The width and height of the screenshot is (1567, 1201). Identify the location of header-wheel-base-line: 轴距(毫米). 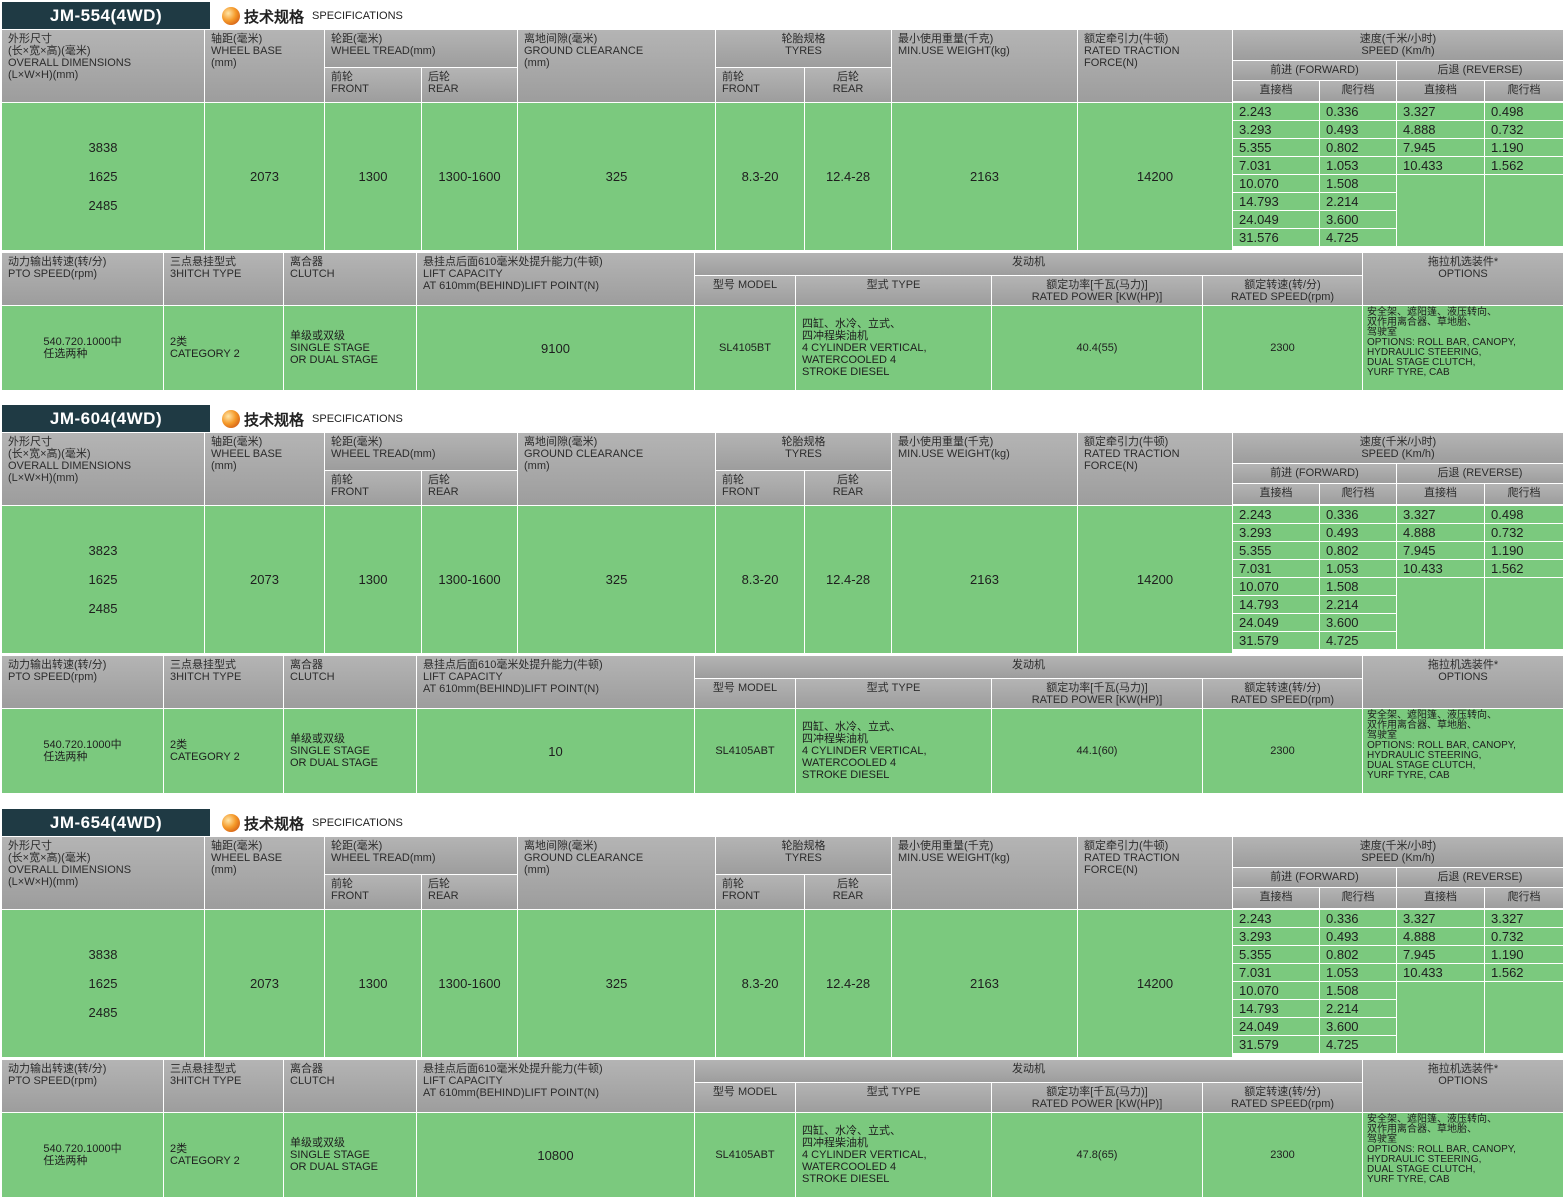
(237, 442).